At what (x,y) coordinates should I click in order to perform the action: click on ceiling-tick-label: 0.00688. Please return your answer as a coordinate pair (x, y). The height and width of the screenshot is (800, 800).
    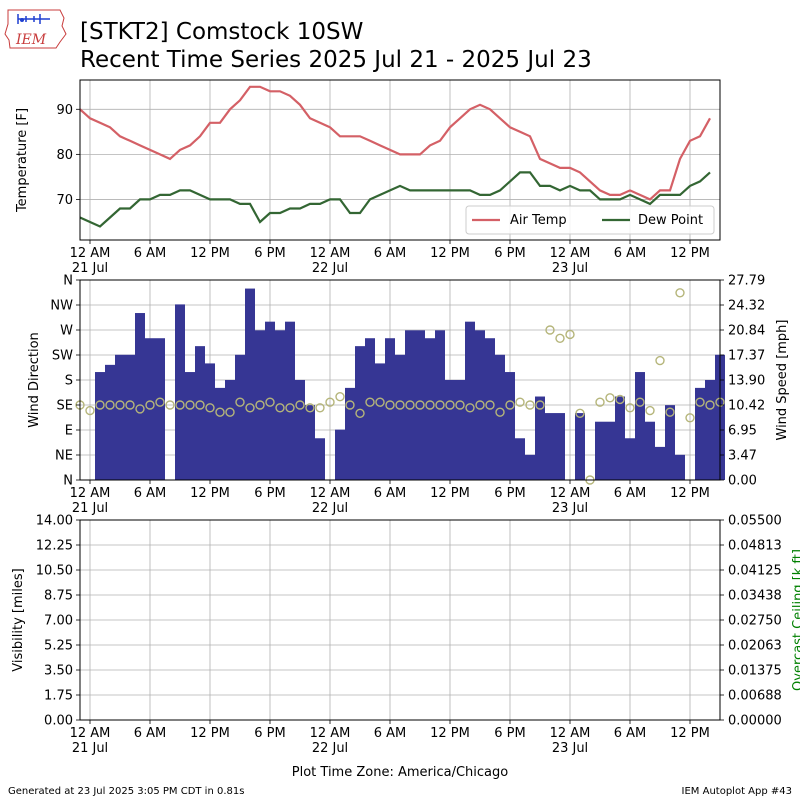
    Looking at the image, I should click on (755, 696).